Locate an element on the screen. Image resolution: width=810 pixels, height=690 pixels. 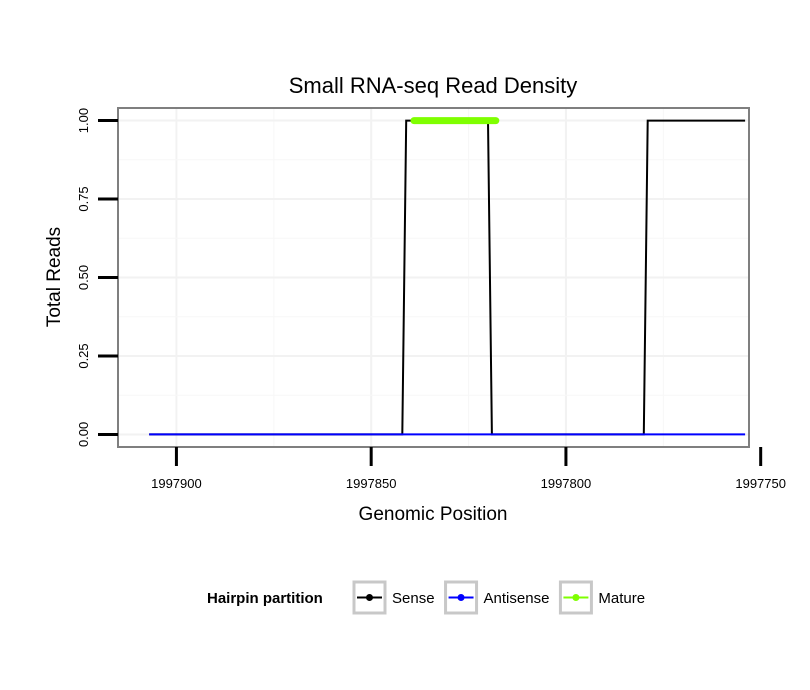
x-axis: 1997900 1997850 1997800 1997750 is located at coordinates (468, 469).